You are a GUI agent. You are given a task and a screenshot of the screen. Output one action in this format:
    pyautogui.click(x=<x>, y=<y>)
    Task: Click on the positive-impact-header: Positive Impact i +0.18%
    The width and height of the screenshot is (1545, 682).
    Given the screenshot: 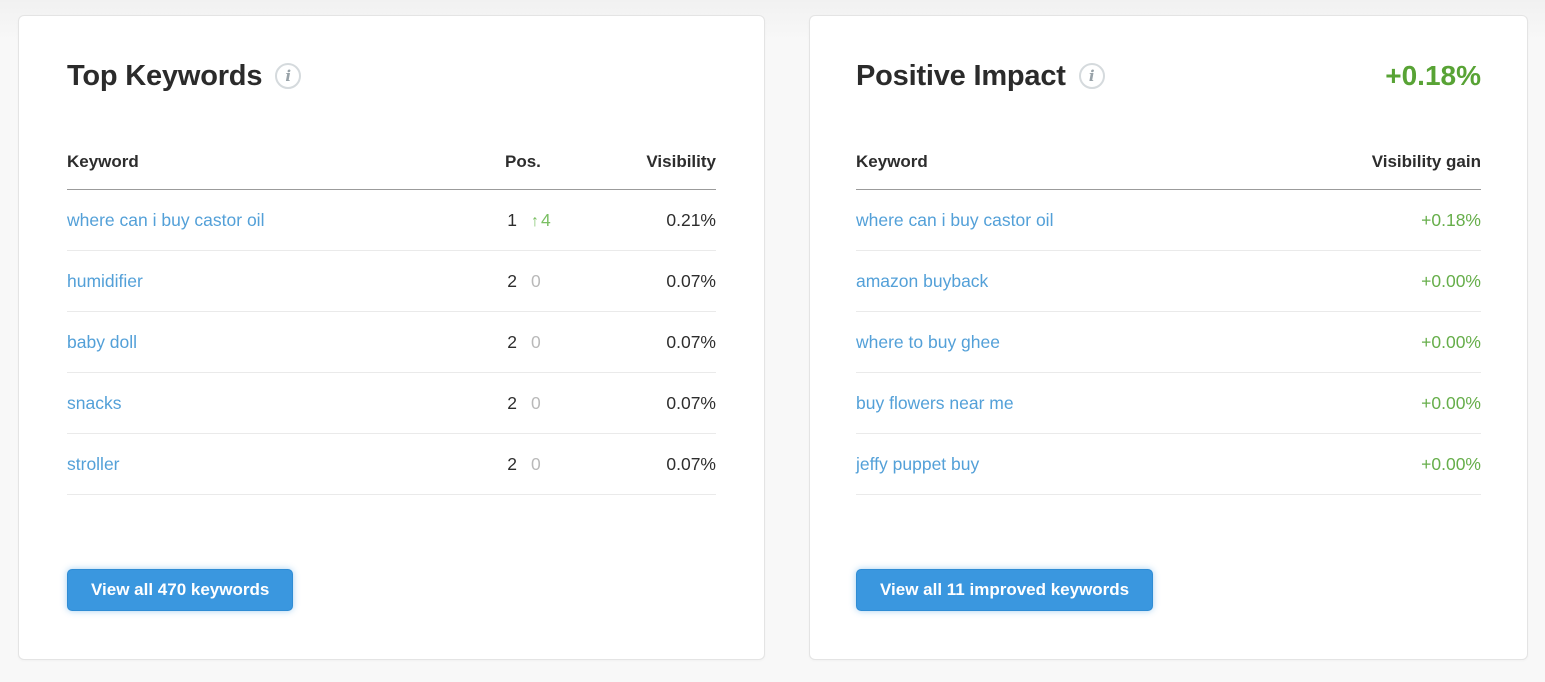 What is the action you would take?
    pyautogui.click(x=1168, y=76)
    